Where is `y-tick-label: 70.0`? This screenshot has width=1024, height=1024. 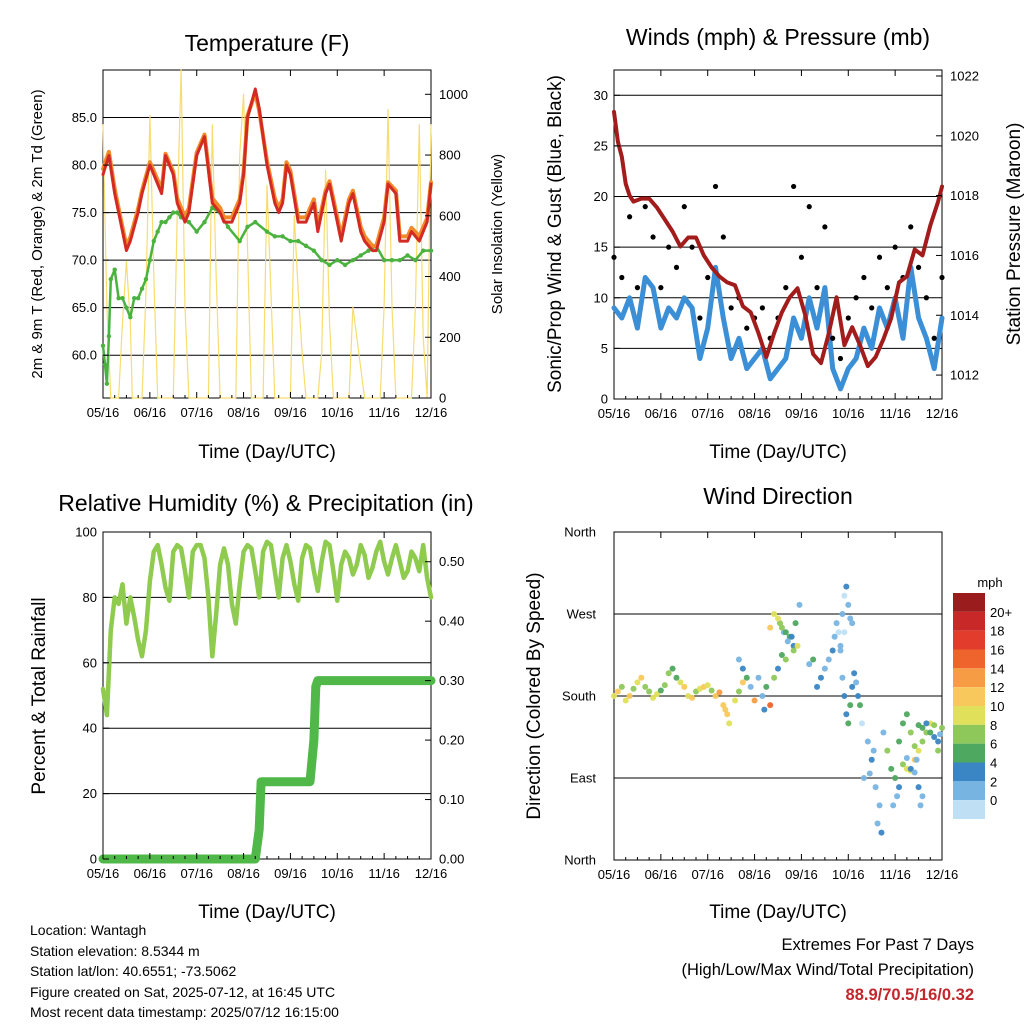
y-tick-label: 70.0 is located at coordinates (84, 260).